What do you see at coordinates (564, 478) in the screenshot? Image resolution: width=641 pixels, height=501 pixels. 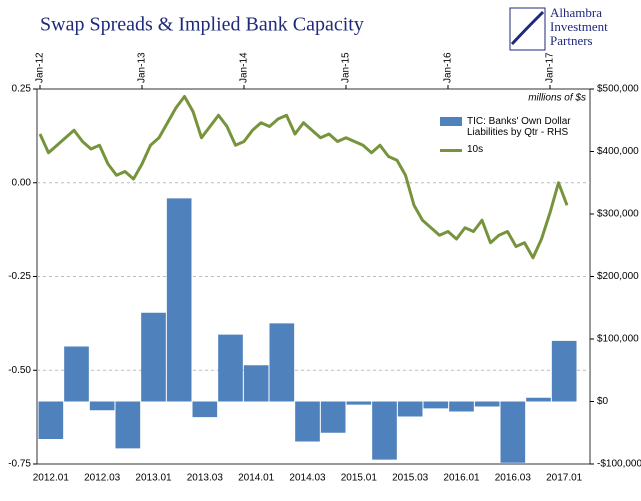 I see `x-tick-label: 2017.01` at bounding box center [564, 478].